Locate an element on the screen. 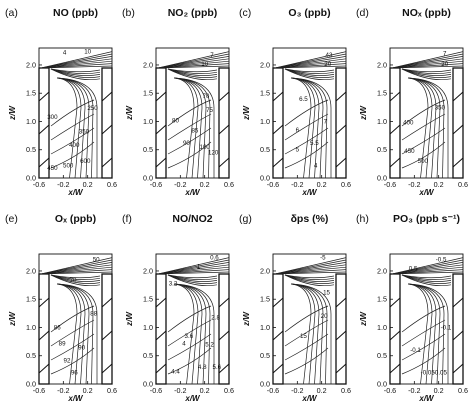  contour-label: 450 is located at coordinates (409, 151).